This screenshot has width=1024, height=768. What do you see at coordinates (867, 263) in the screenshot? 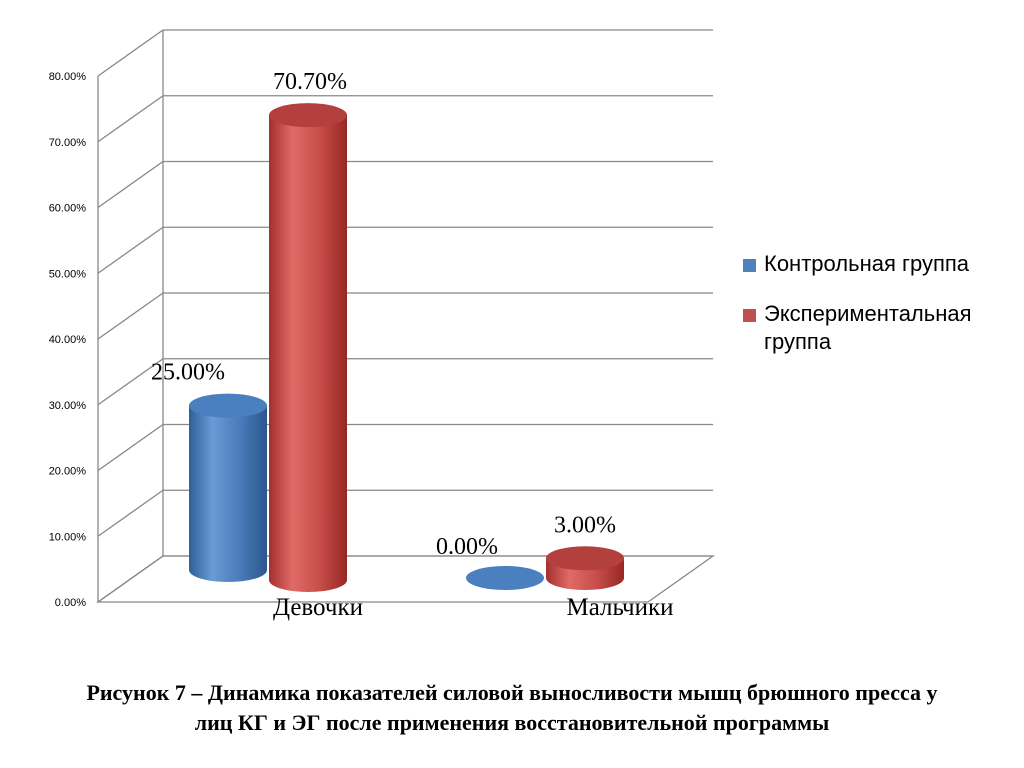
I see `legend-label-control: Контрольная группа` at bounding box center [867, 263].